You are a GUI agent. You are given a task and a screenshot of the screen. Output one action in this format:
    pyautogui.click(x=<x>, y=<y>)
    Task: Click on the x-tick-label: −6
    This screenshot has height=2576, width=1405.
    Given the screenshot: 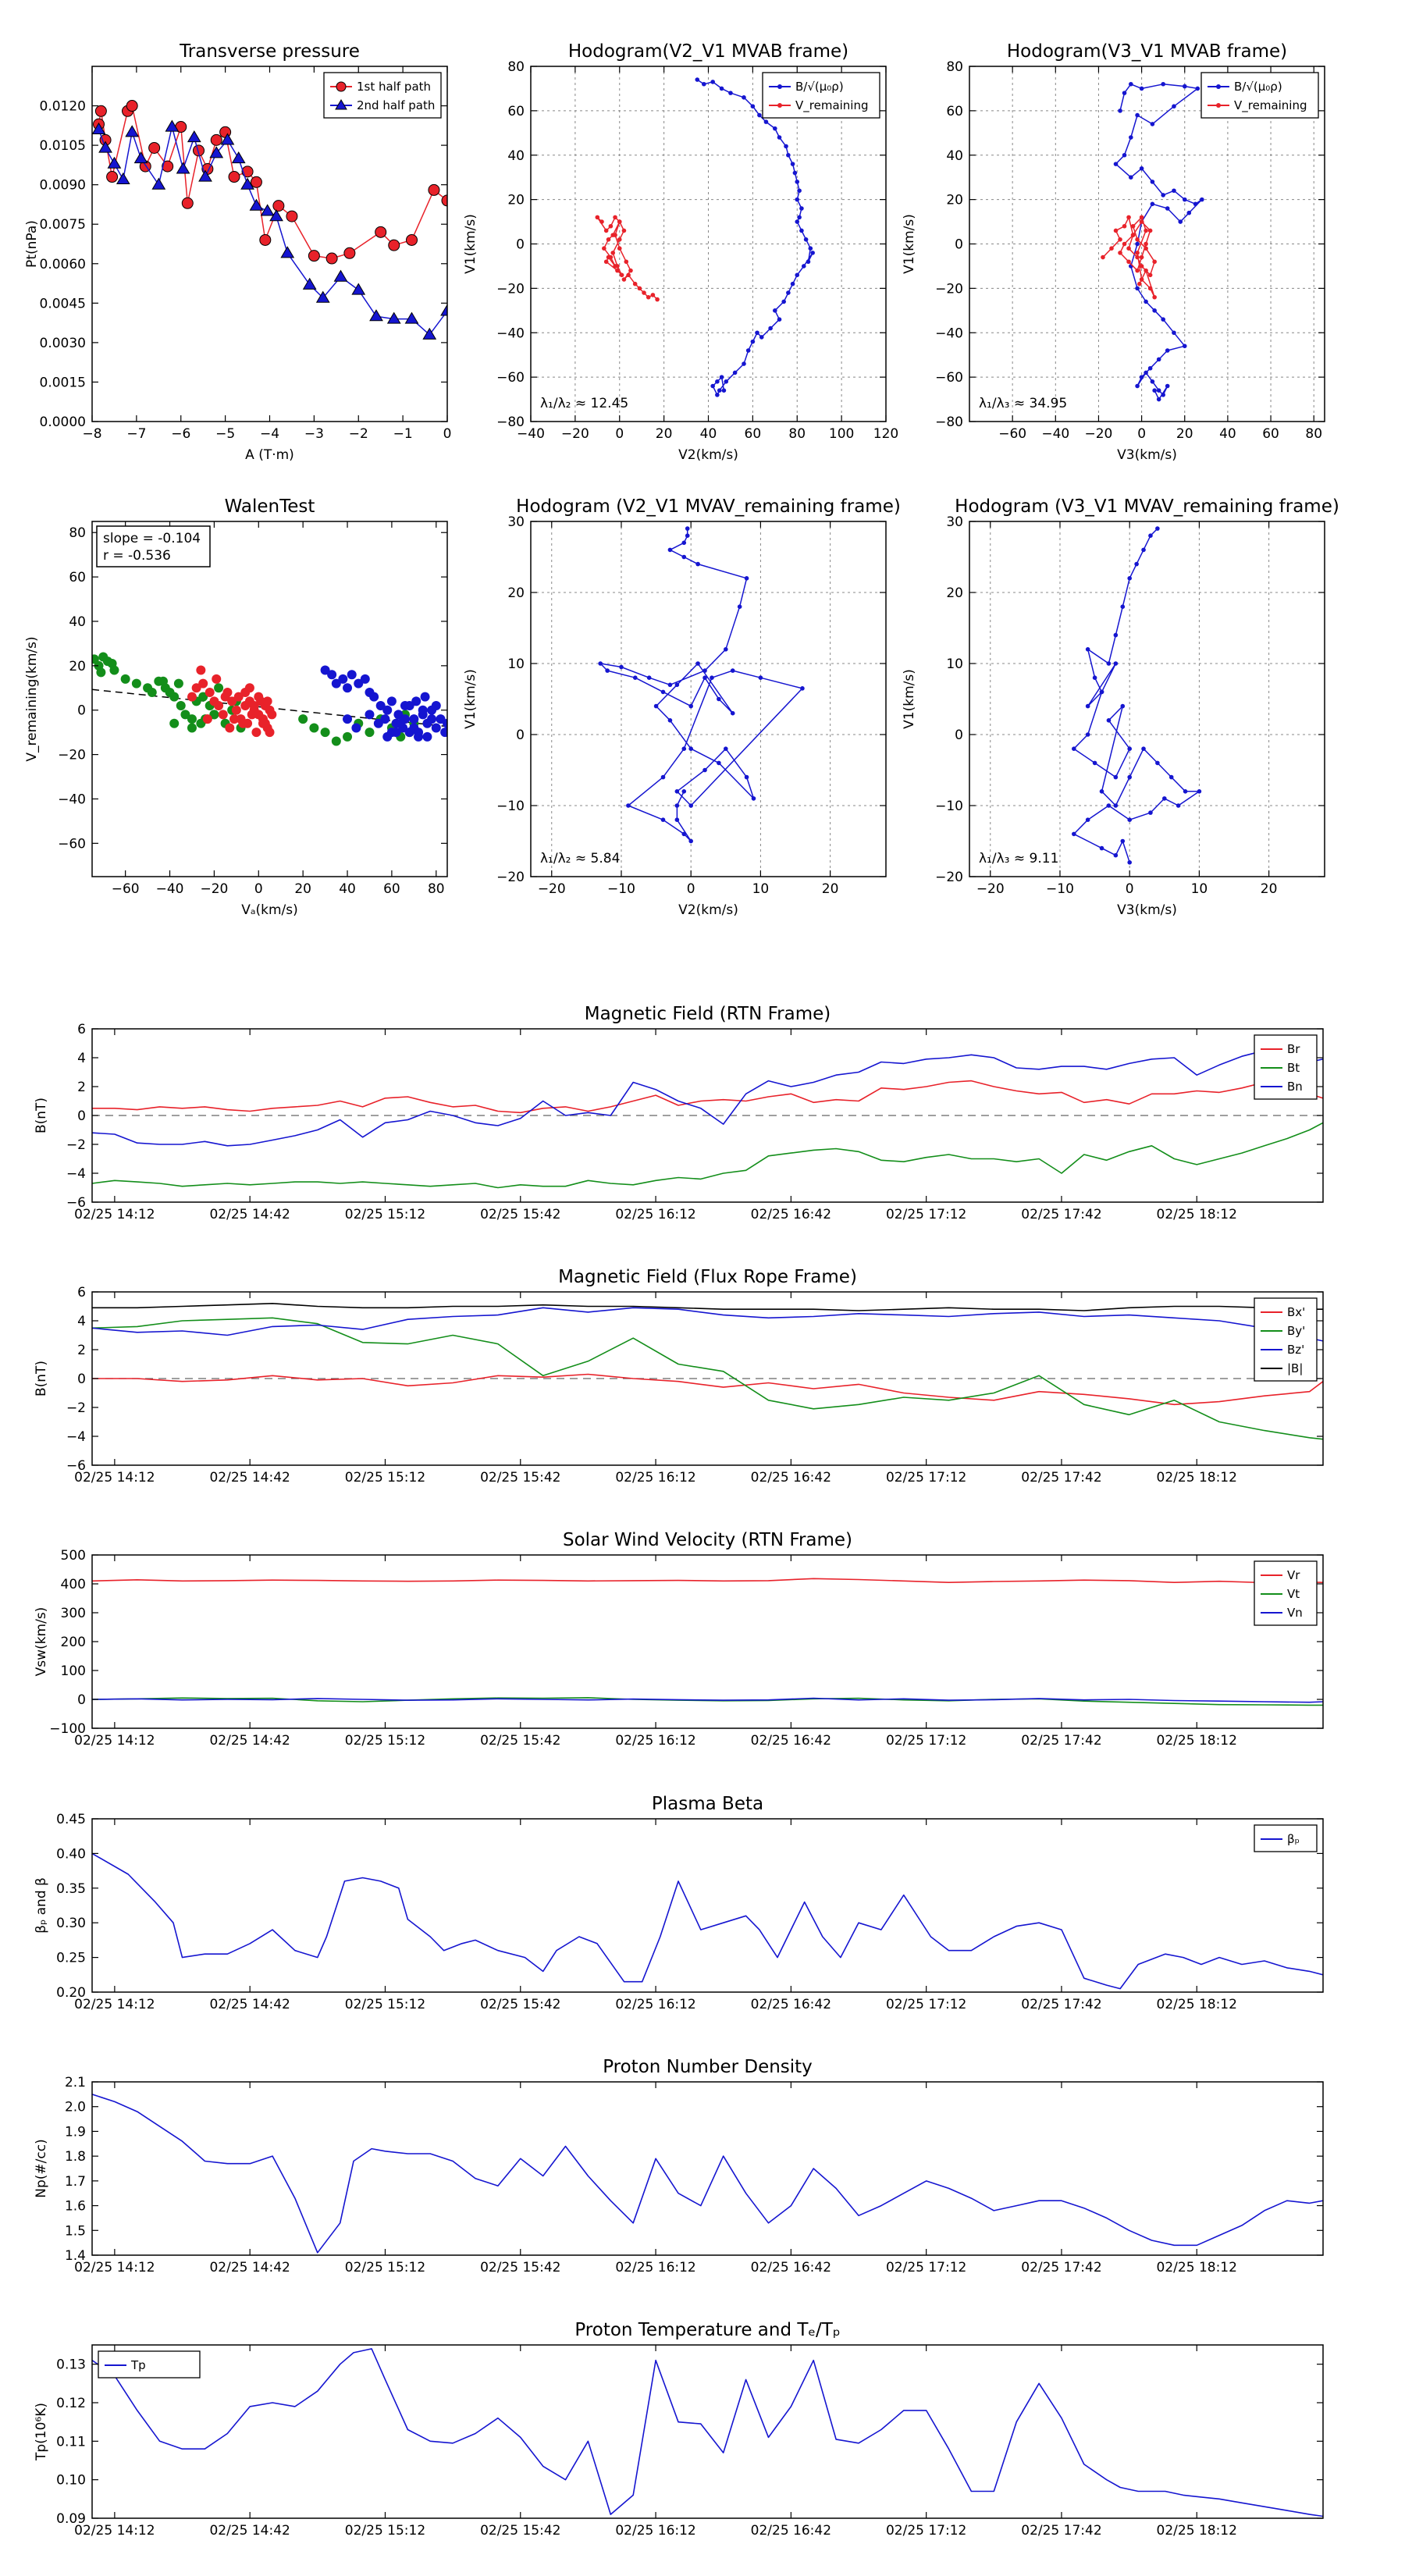 What is the action you would take?
    pyautogui.click(x=180, y=434)
    